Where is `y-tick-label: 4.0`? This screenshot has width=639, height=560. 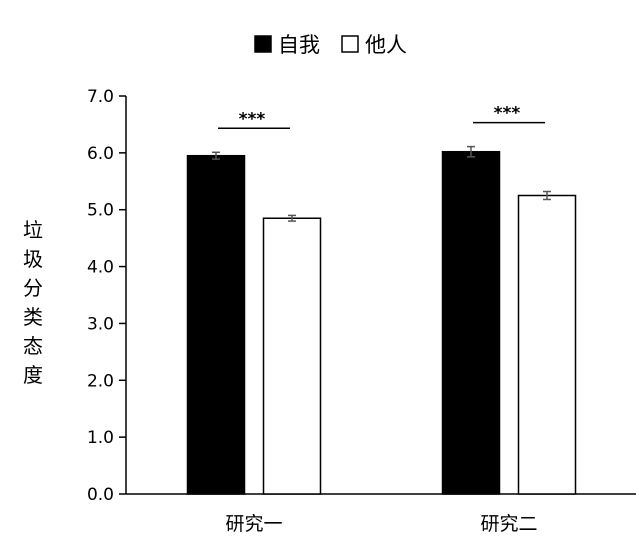
y-tick-label: 4.0 is located at coordinates (100, 268).